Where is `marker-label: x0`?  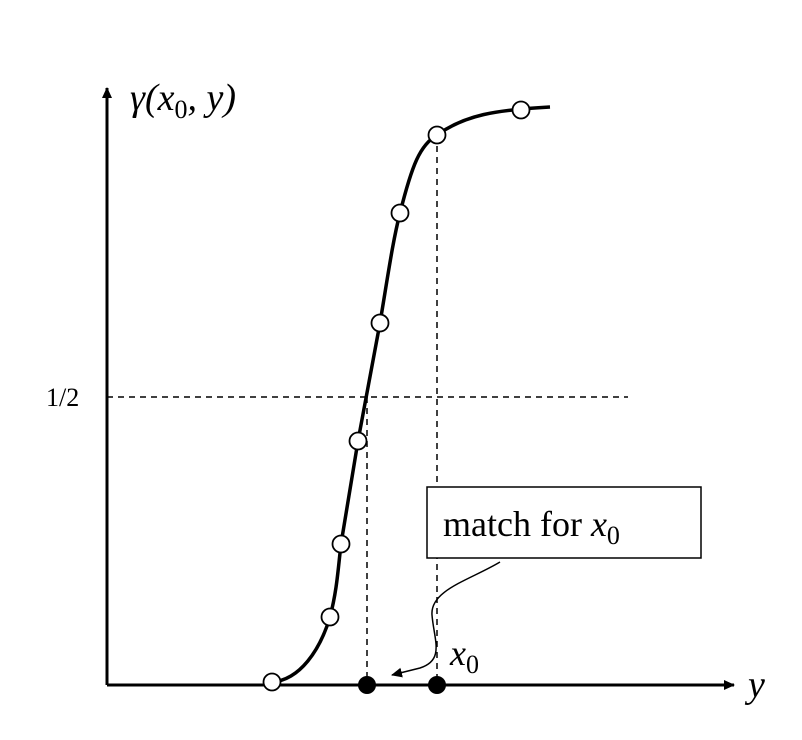
marker-label: x0 is located at coordinates (464, 656).